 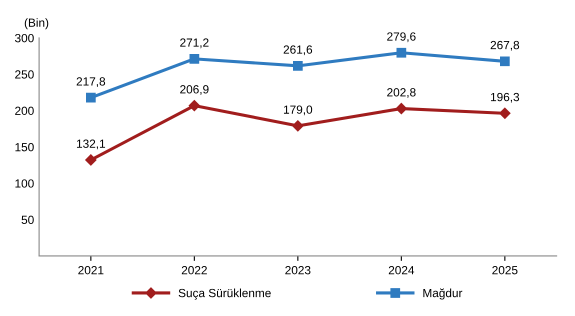 I want to click on x-tick-label: 2021, so click(x=91, y=270).